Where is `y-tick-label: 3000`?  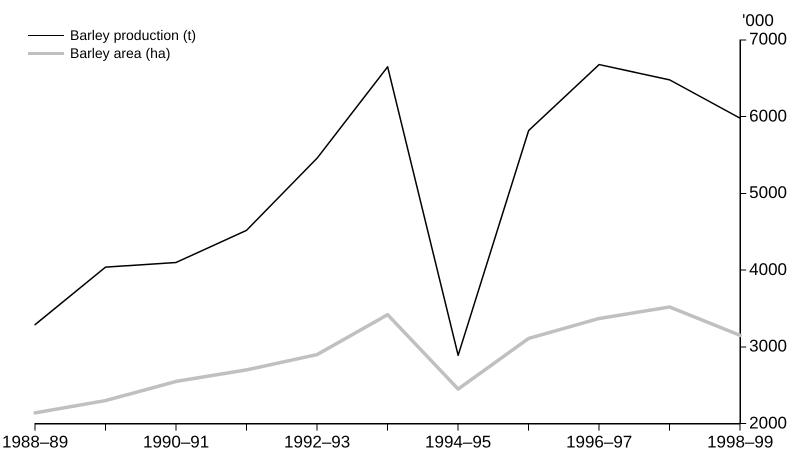
y-tick-label: 3000 is located at coordinates (768, 346).